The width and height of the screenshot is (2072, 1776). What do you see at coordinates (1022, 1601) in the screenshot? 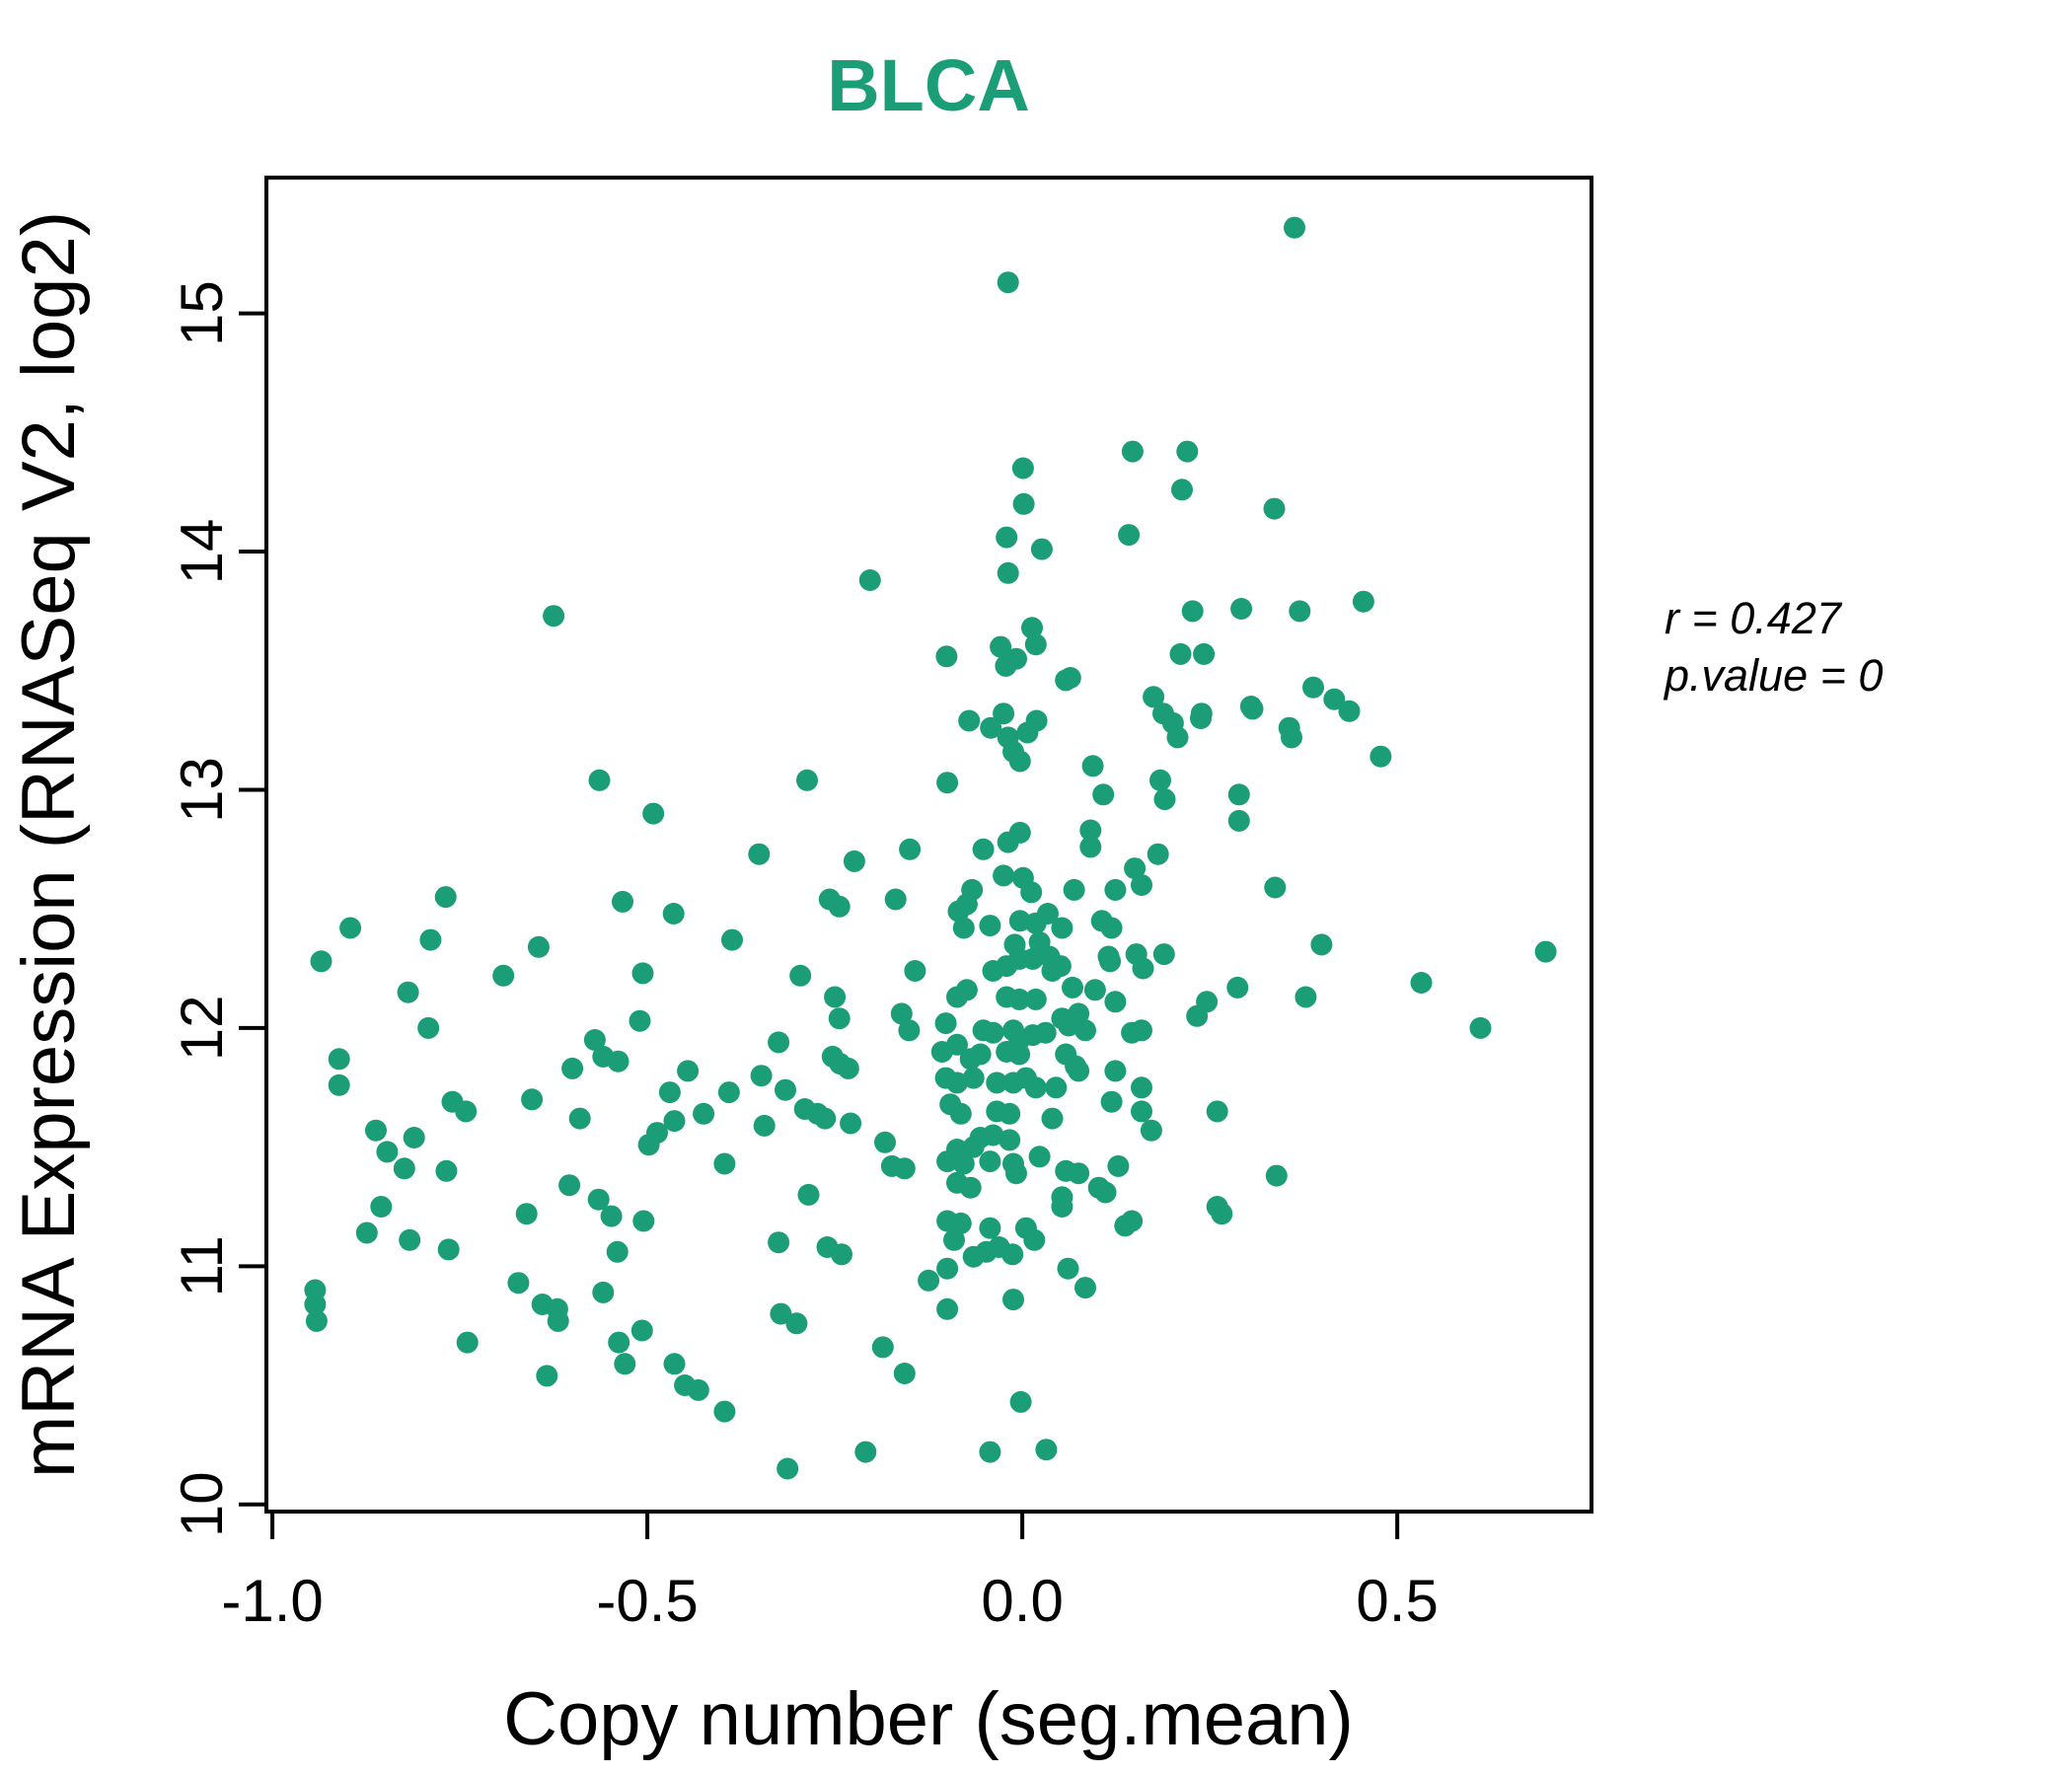
I see `x-tick-label: 0.0` at bounding box center [1022, 1601].